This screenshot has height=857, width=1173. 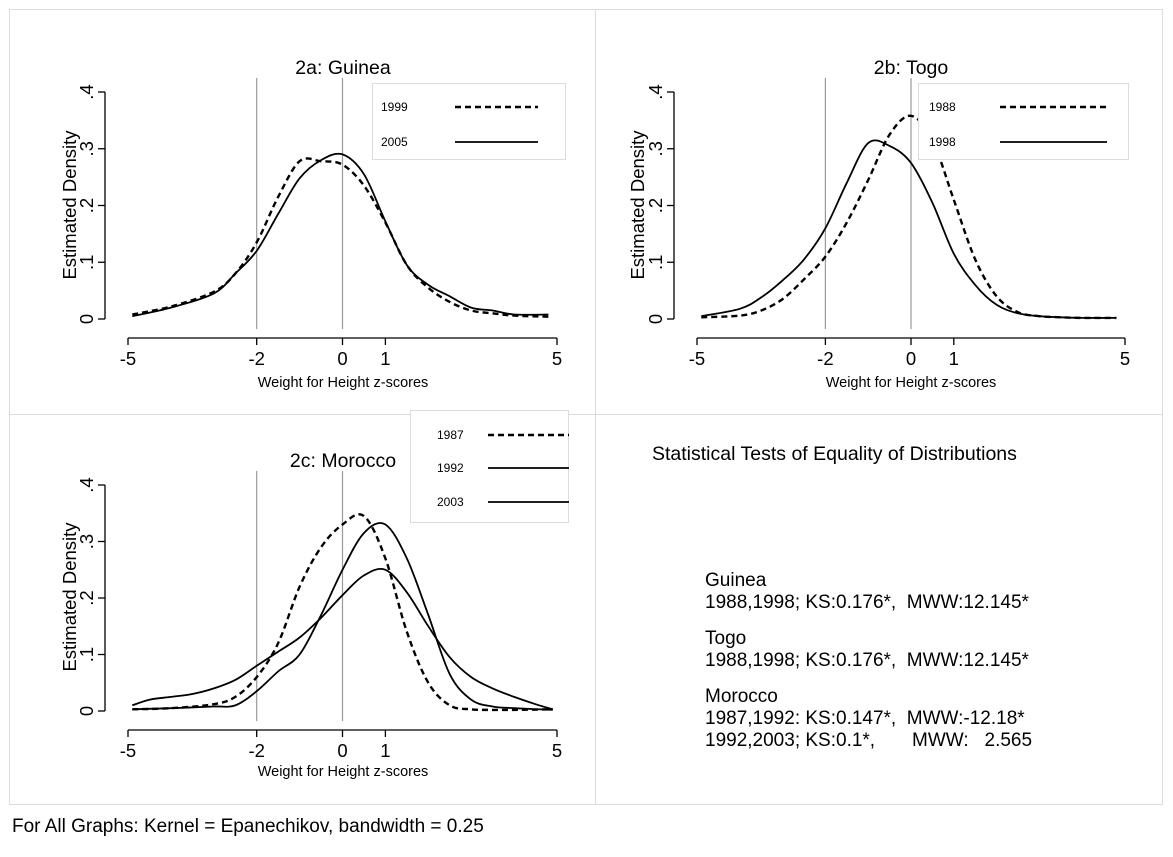 What do you see at coordinates (726, 638) in the screenshot?
I see `stats-group-name-togo: Togo` at bounding box center [726, 638].